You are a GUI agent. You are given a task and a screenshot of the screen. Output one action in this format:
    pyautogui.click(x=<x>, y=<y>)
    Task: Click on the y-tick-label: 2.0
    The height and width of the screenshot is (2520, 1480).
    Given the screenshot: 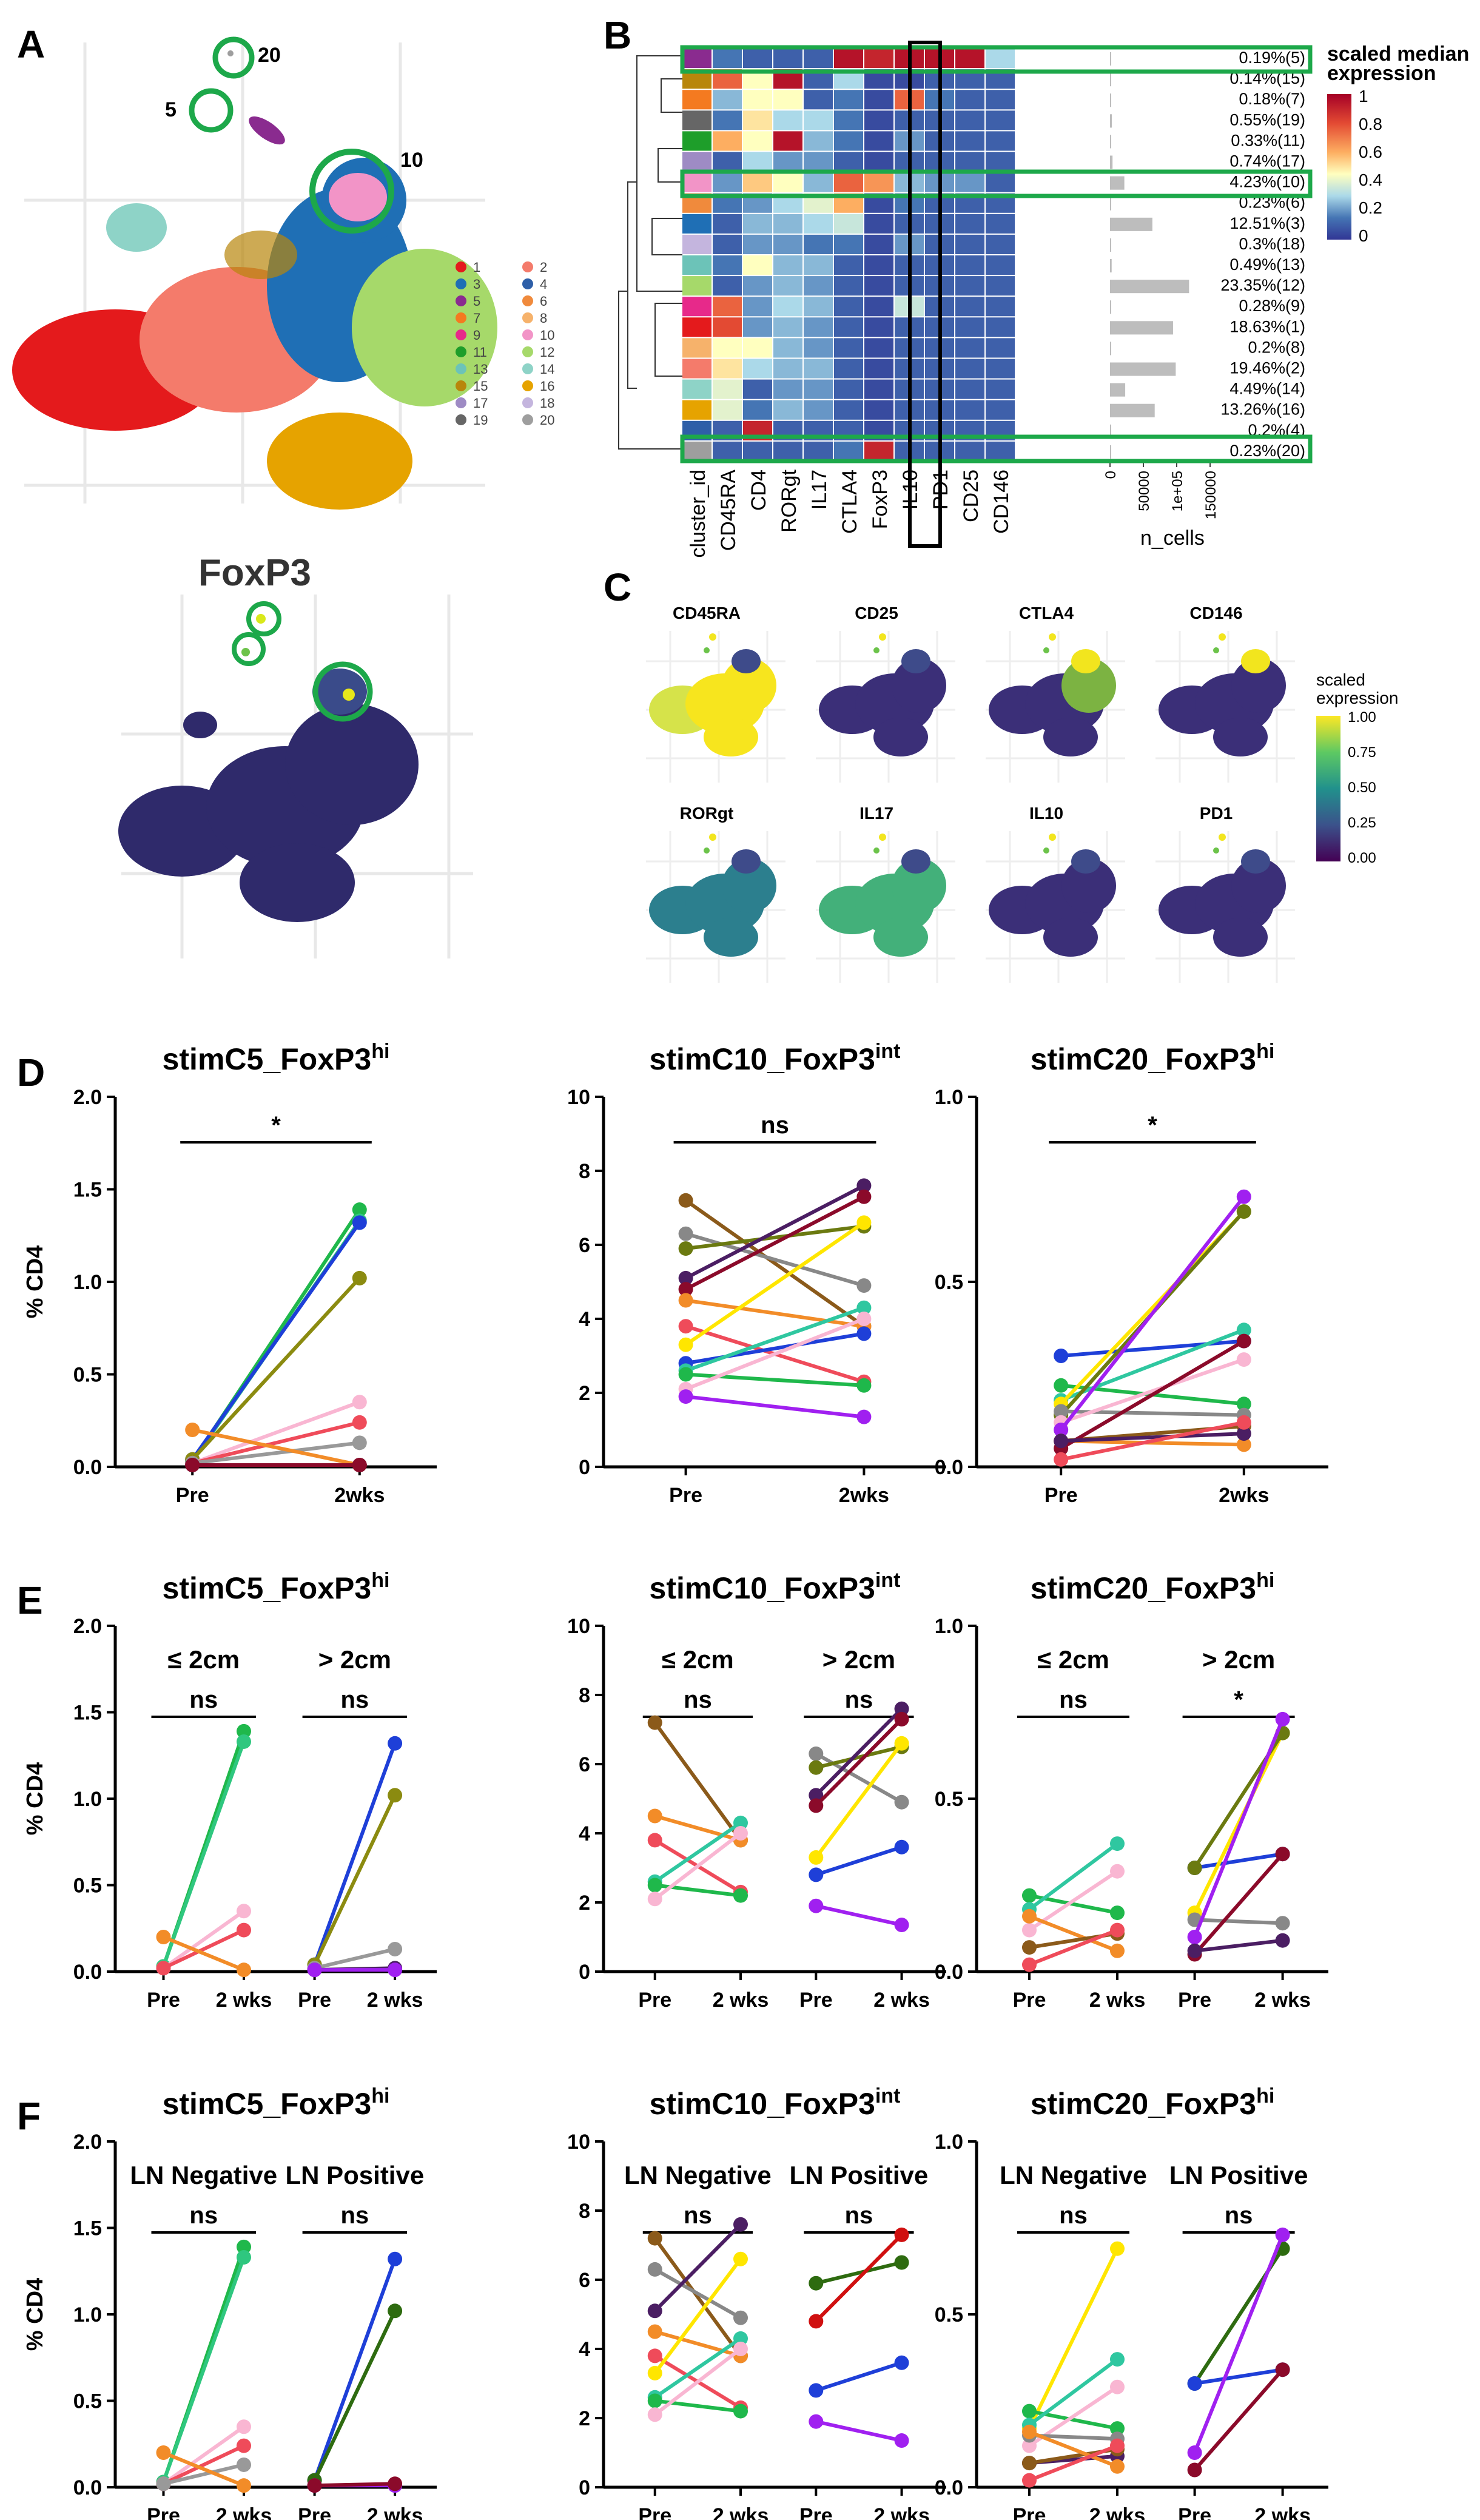 What is the action you would take?
    pyautogui.click(x=88, y=2142)
    